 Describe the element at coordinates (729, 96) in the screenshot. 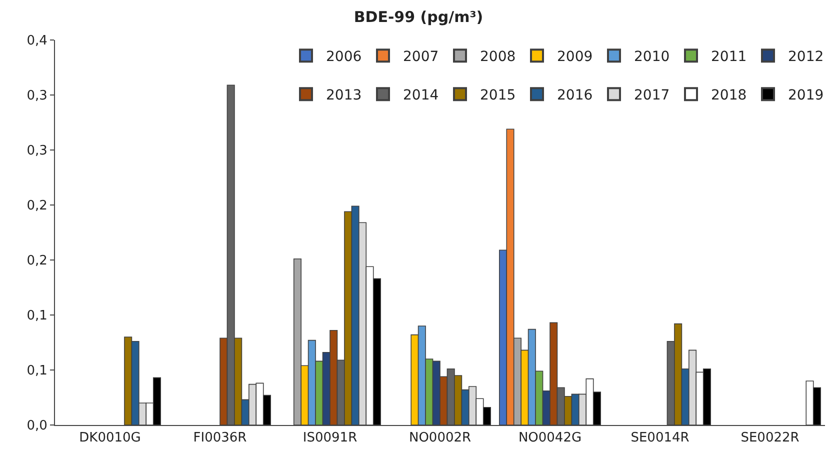

I see `legend-label: 2018` at that location.